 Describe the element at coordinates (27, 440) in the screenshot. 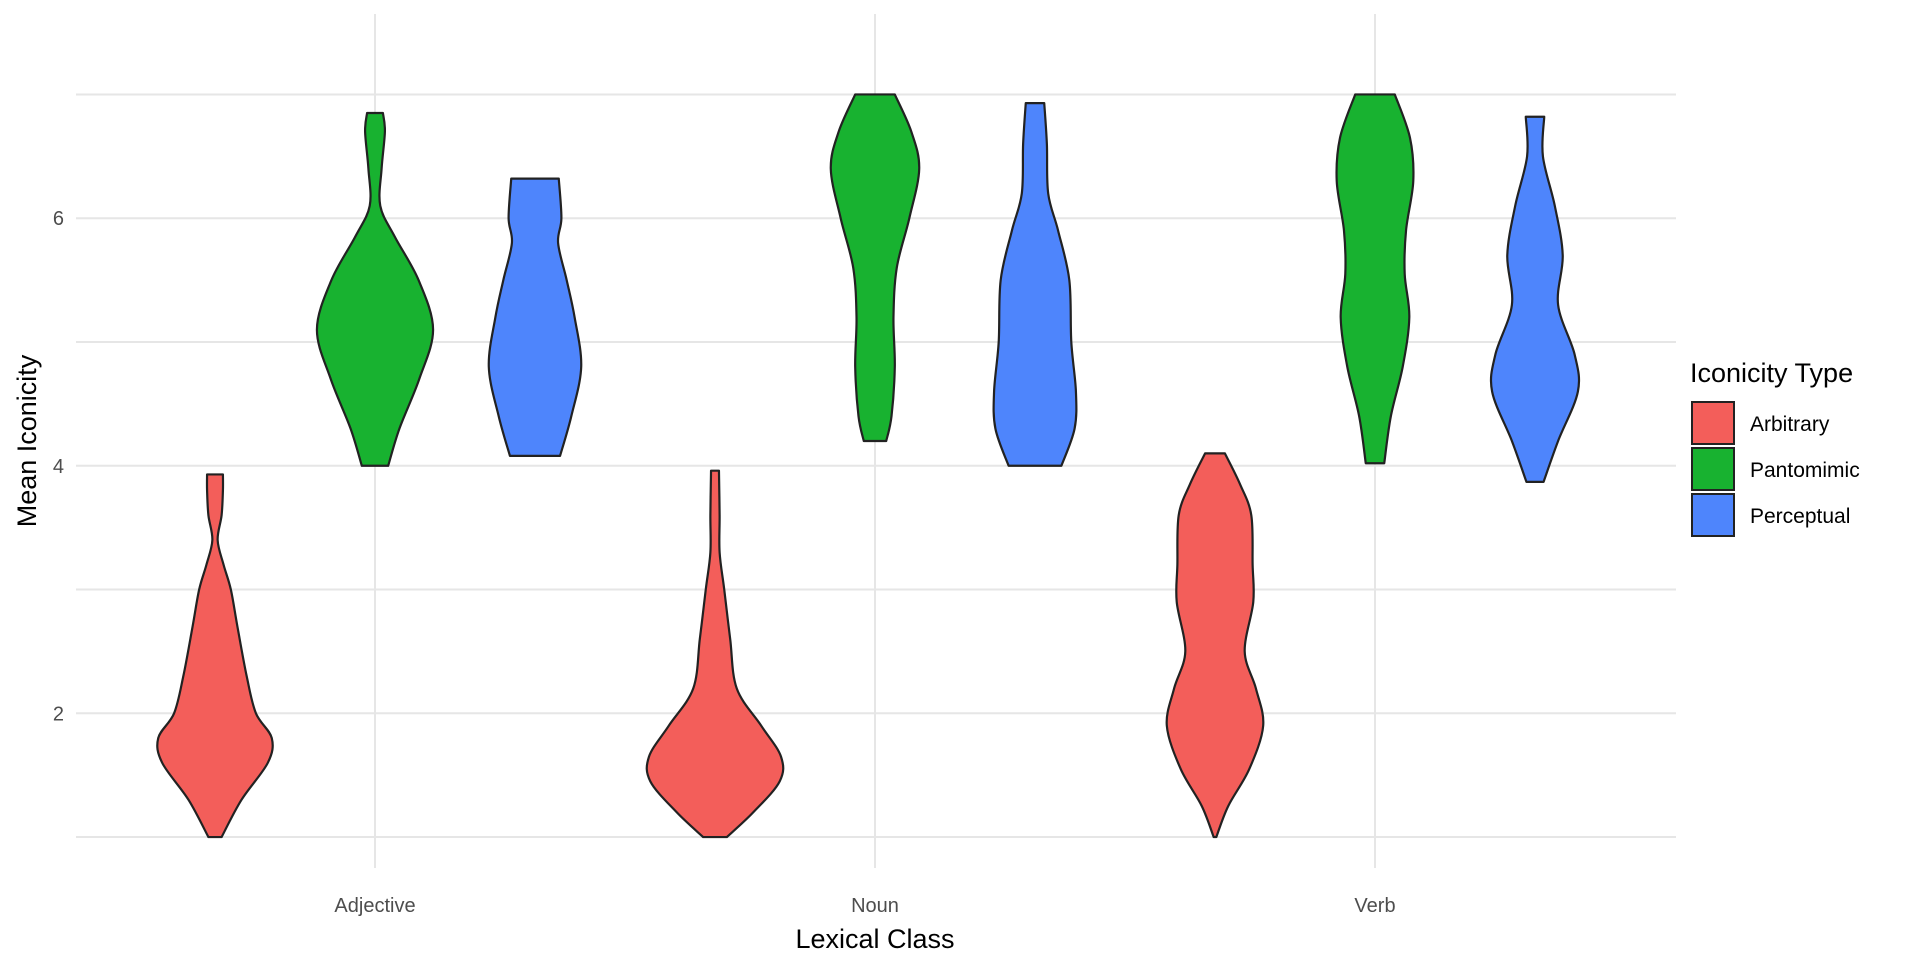

I see `y-axis-title: Mean Iconicity` at that location.